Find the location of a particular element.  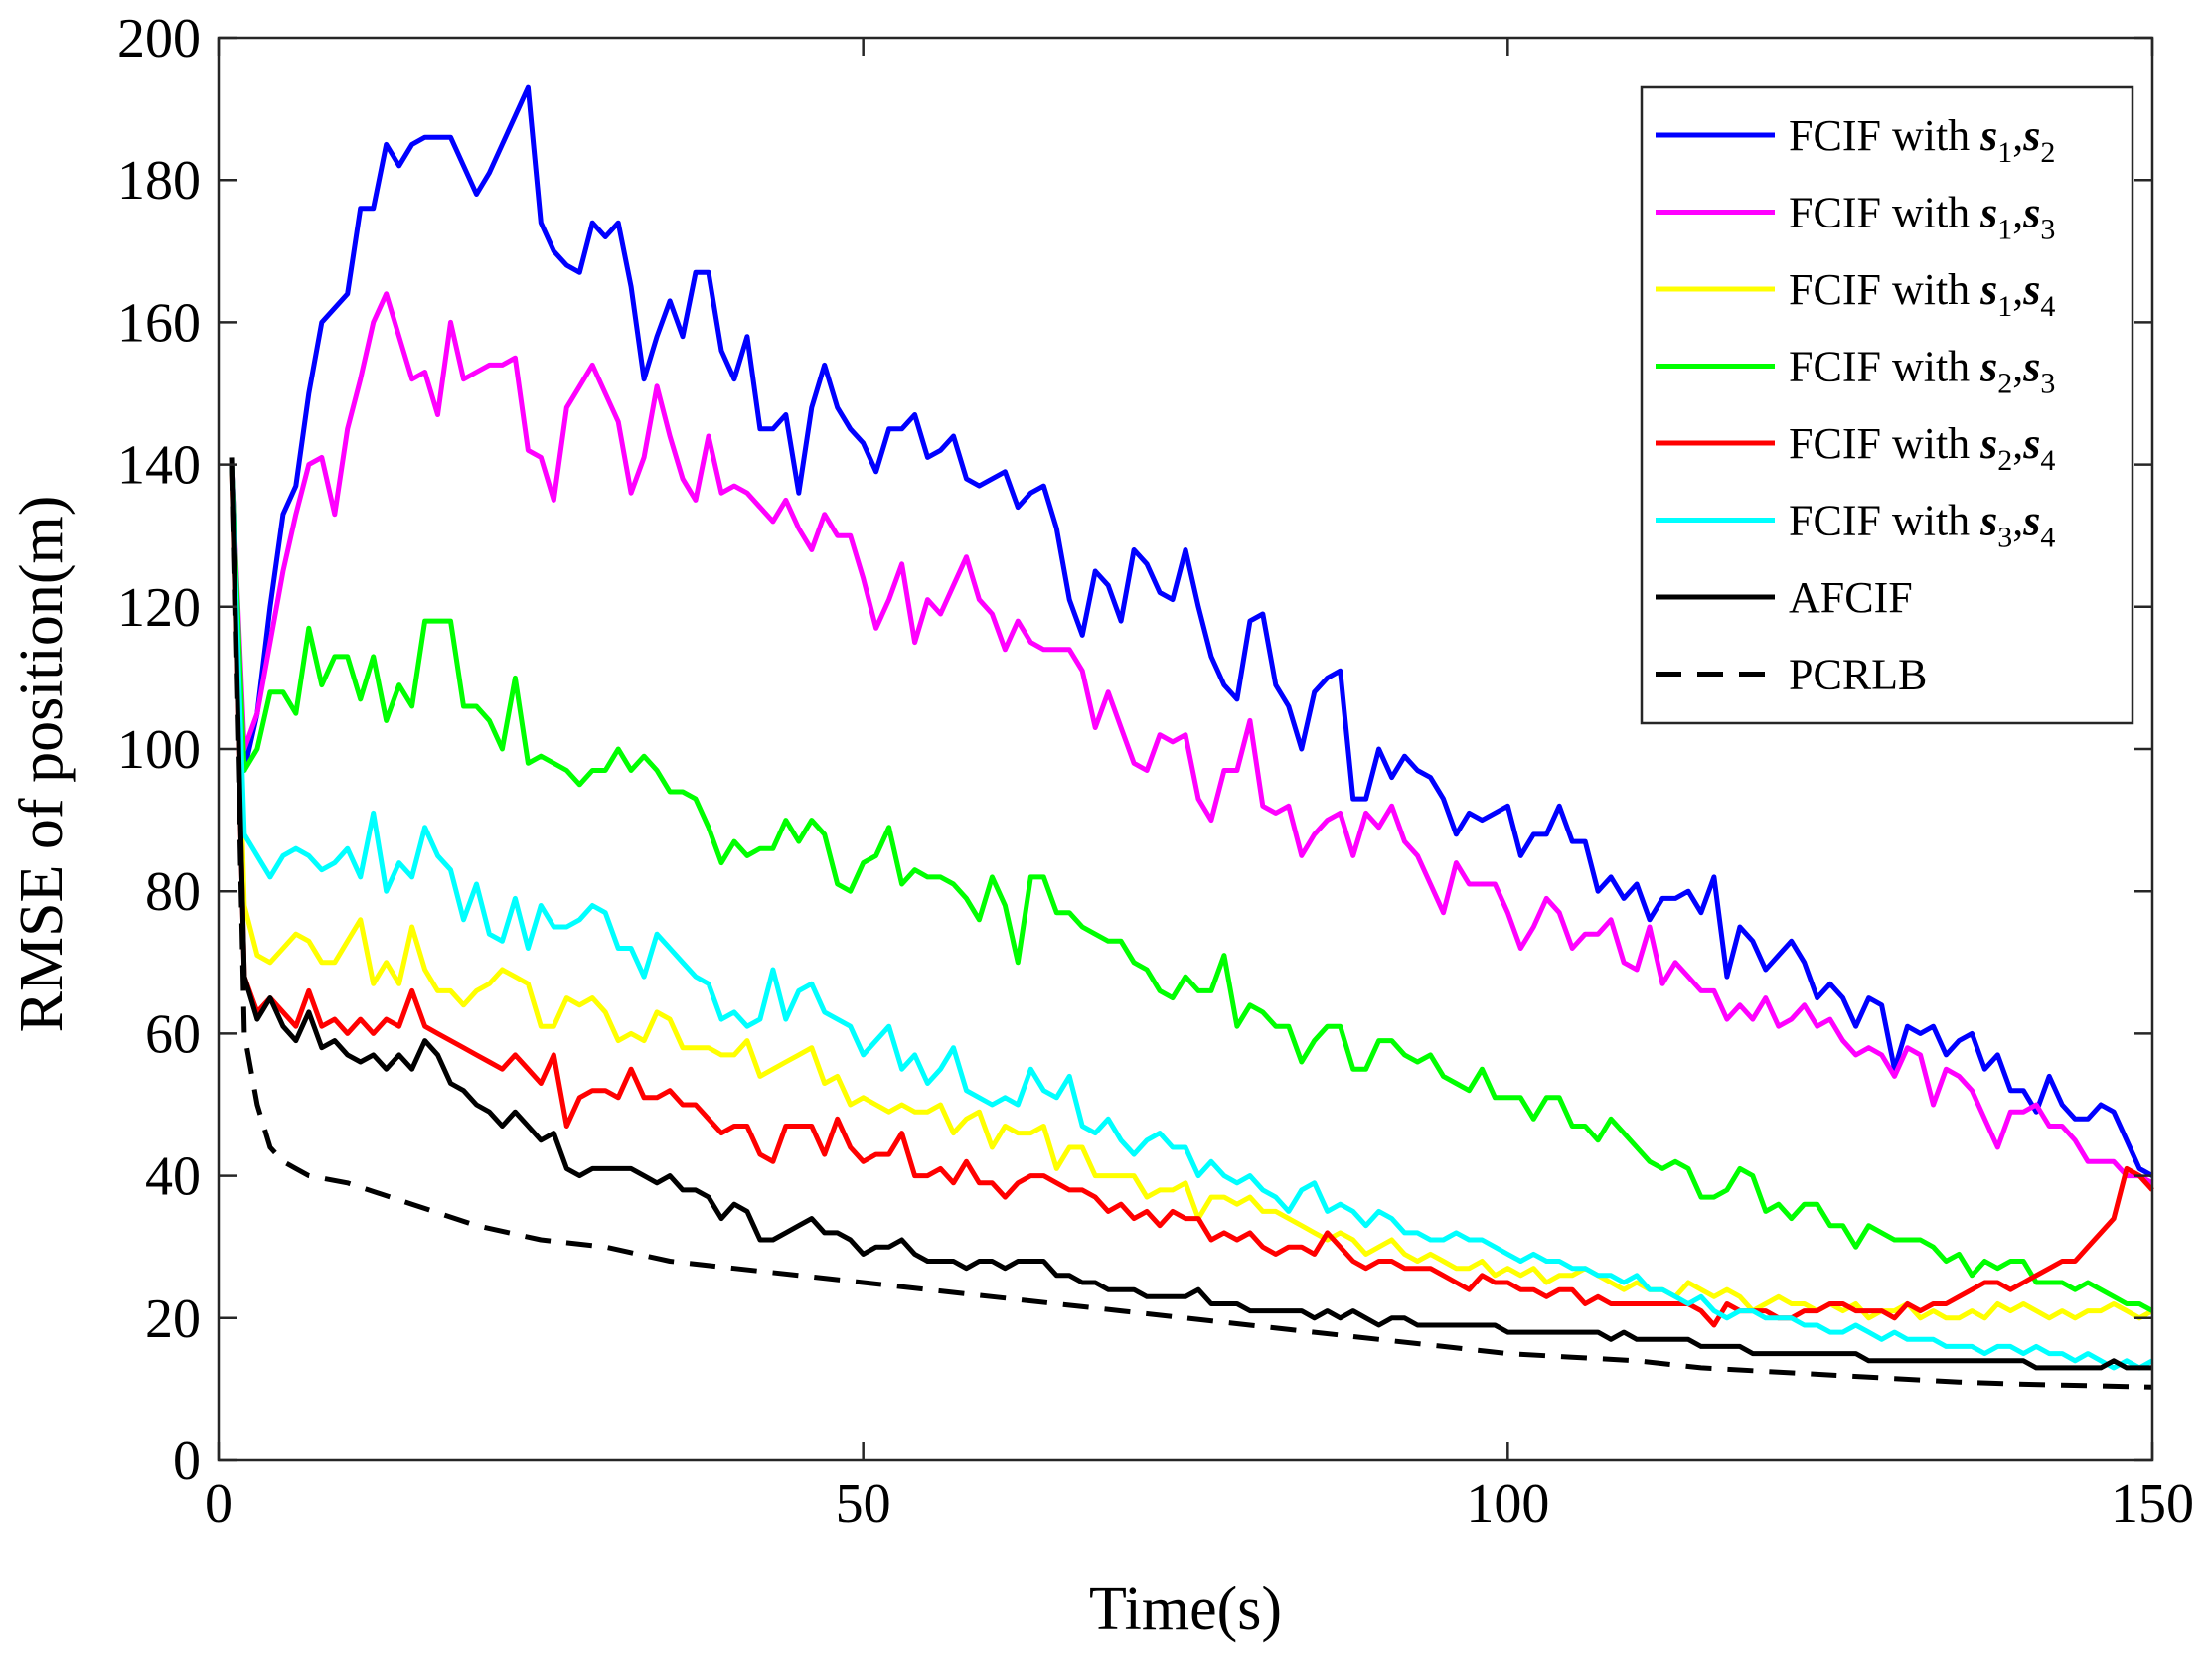

legend-box is located at coordinates (1887, 405).